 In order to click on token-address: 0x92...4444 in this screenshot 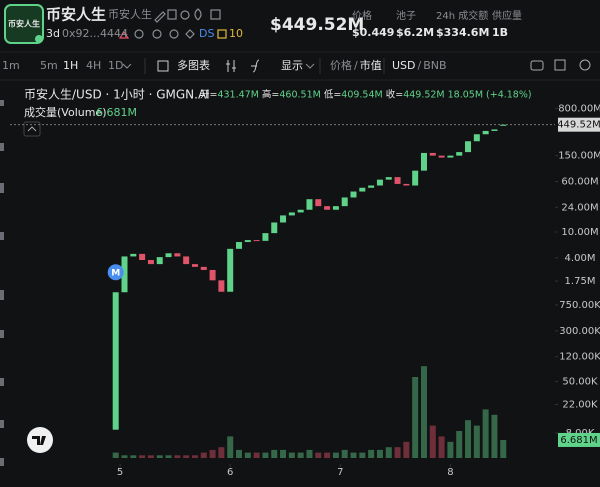, I will do `click(95, 33)`.